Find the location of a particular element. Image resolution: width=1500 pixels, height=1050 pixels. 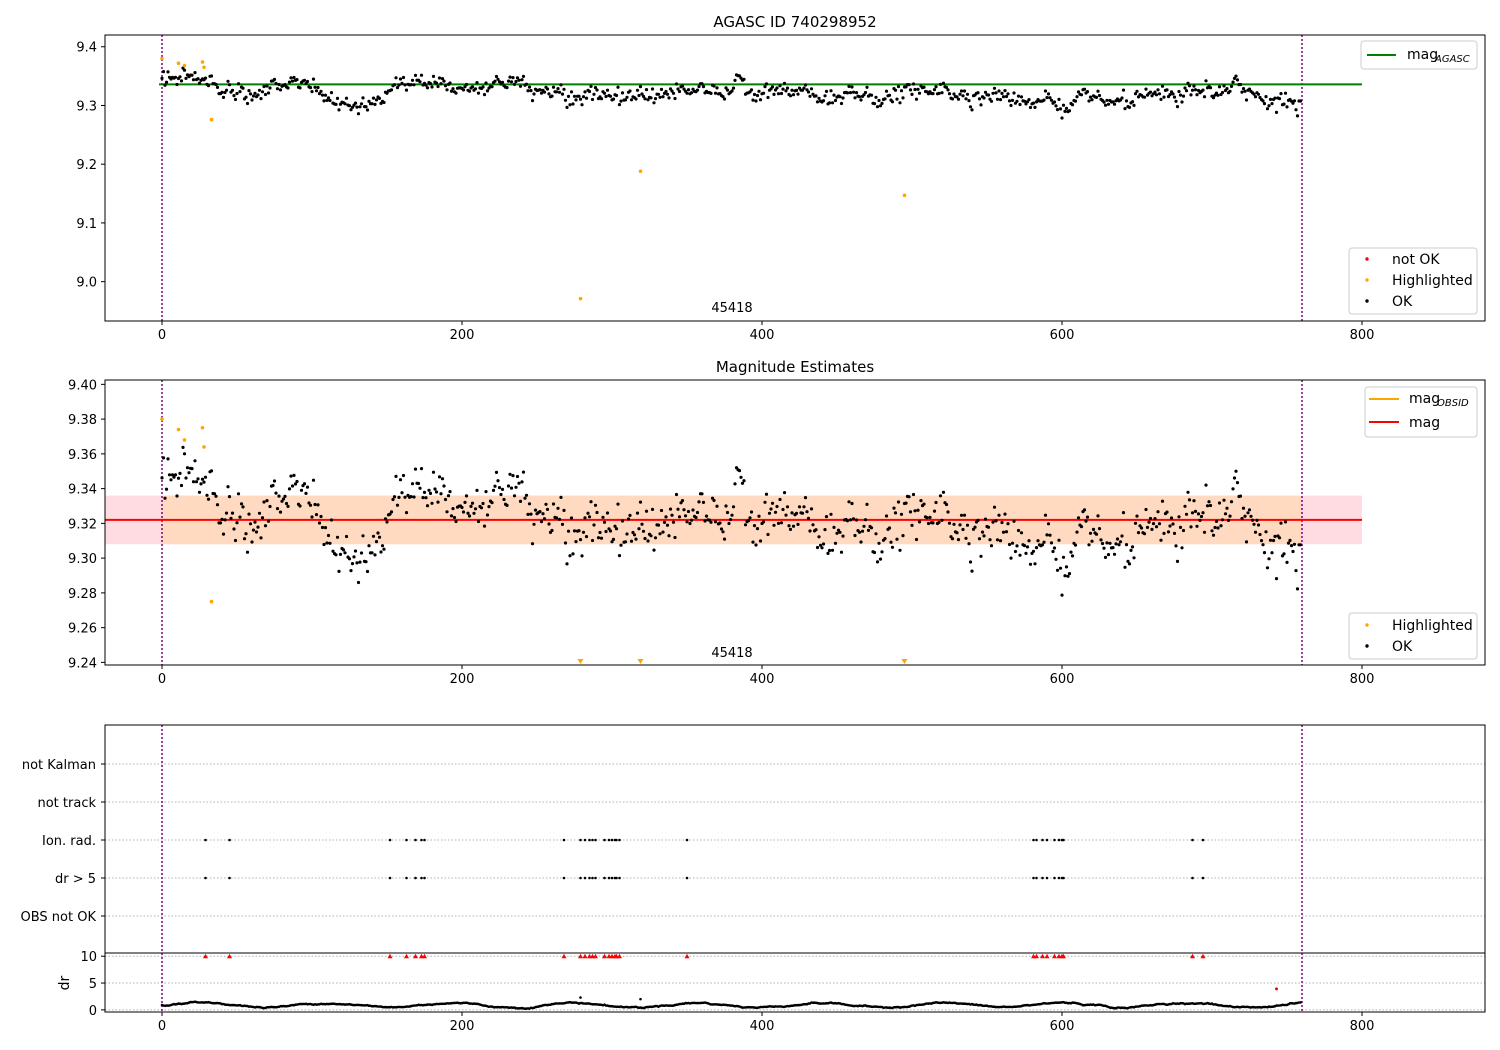

y-tick-label: 9.1 is located at coordinates (86, 224).